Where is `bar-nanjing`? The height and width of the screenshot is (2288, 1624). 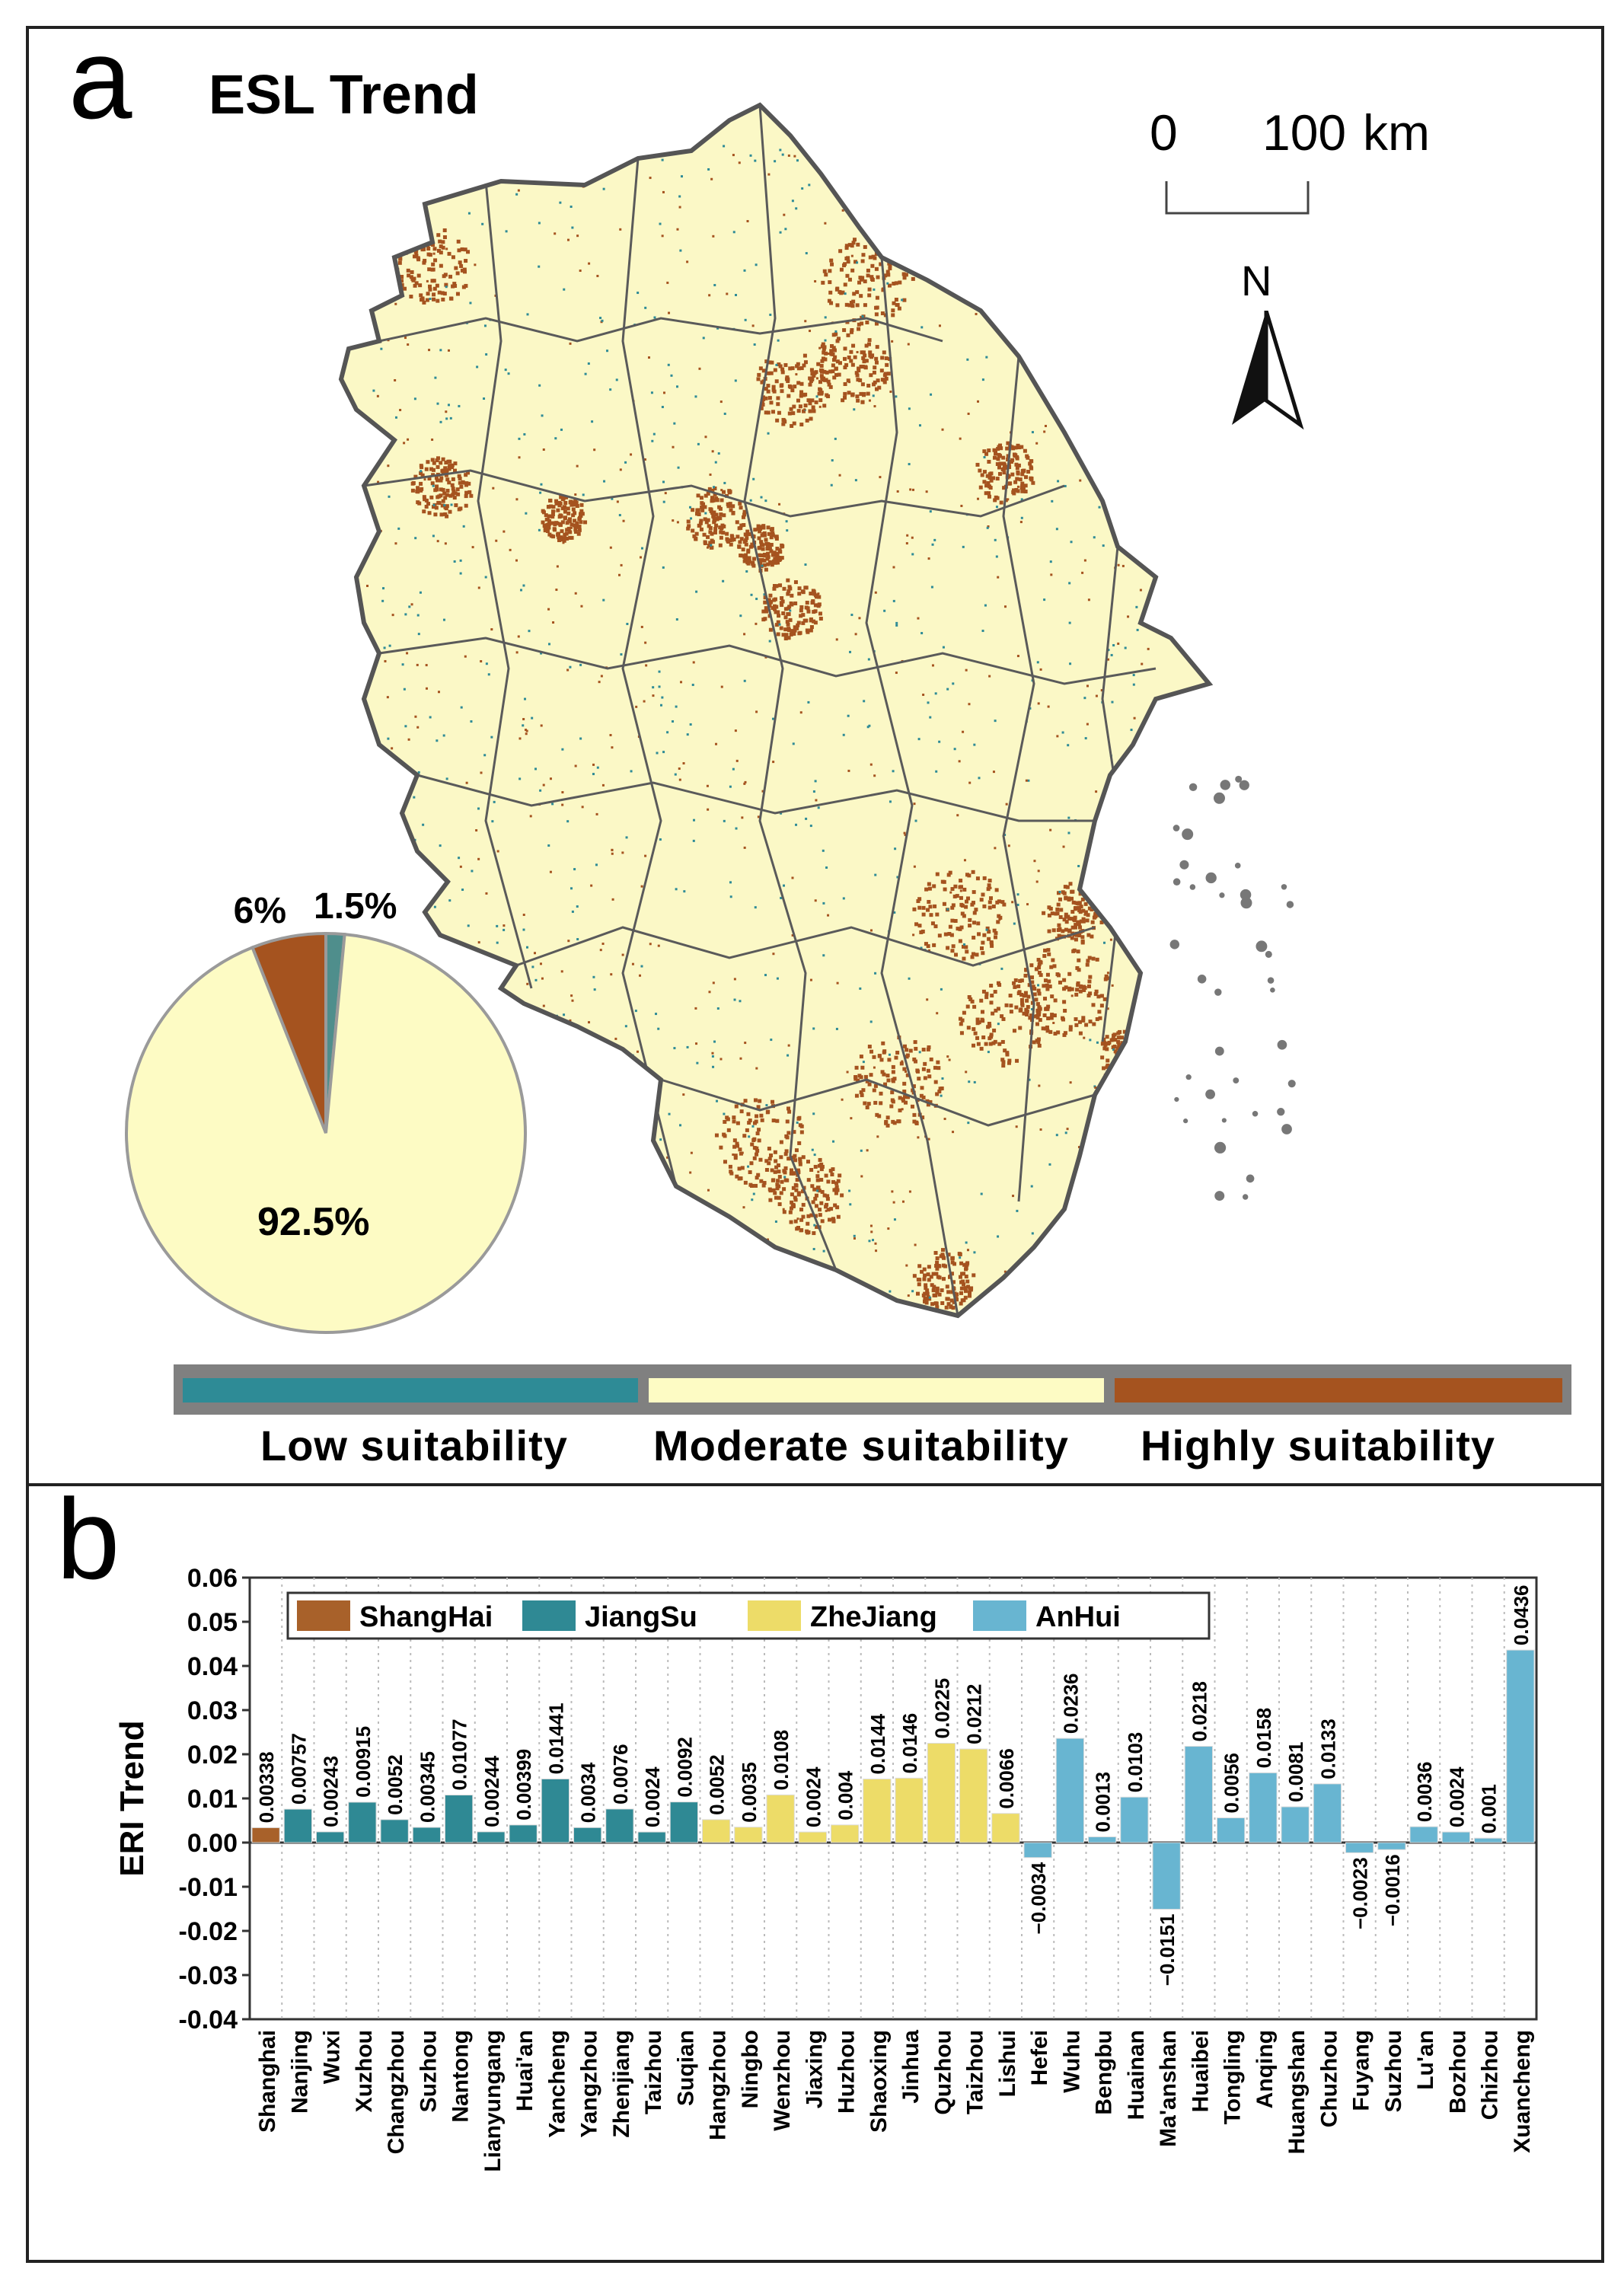
bar-nanjing is located at coordinates (298, 1825).